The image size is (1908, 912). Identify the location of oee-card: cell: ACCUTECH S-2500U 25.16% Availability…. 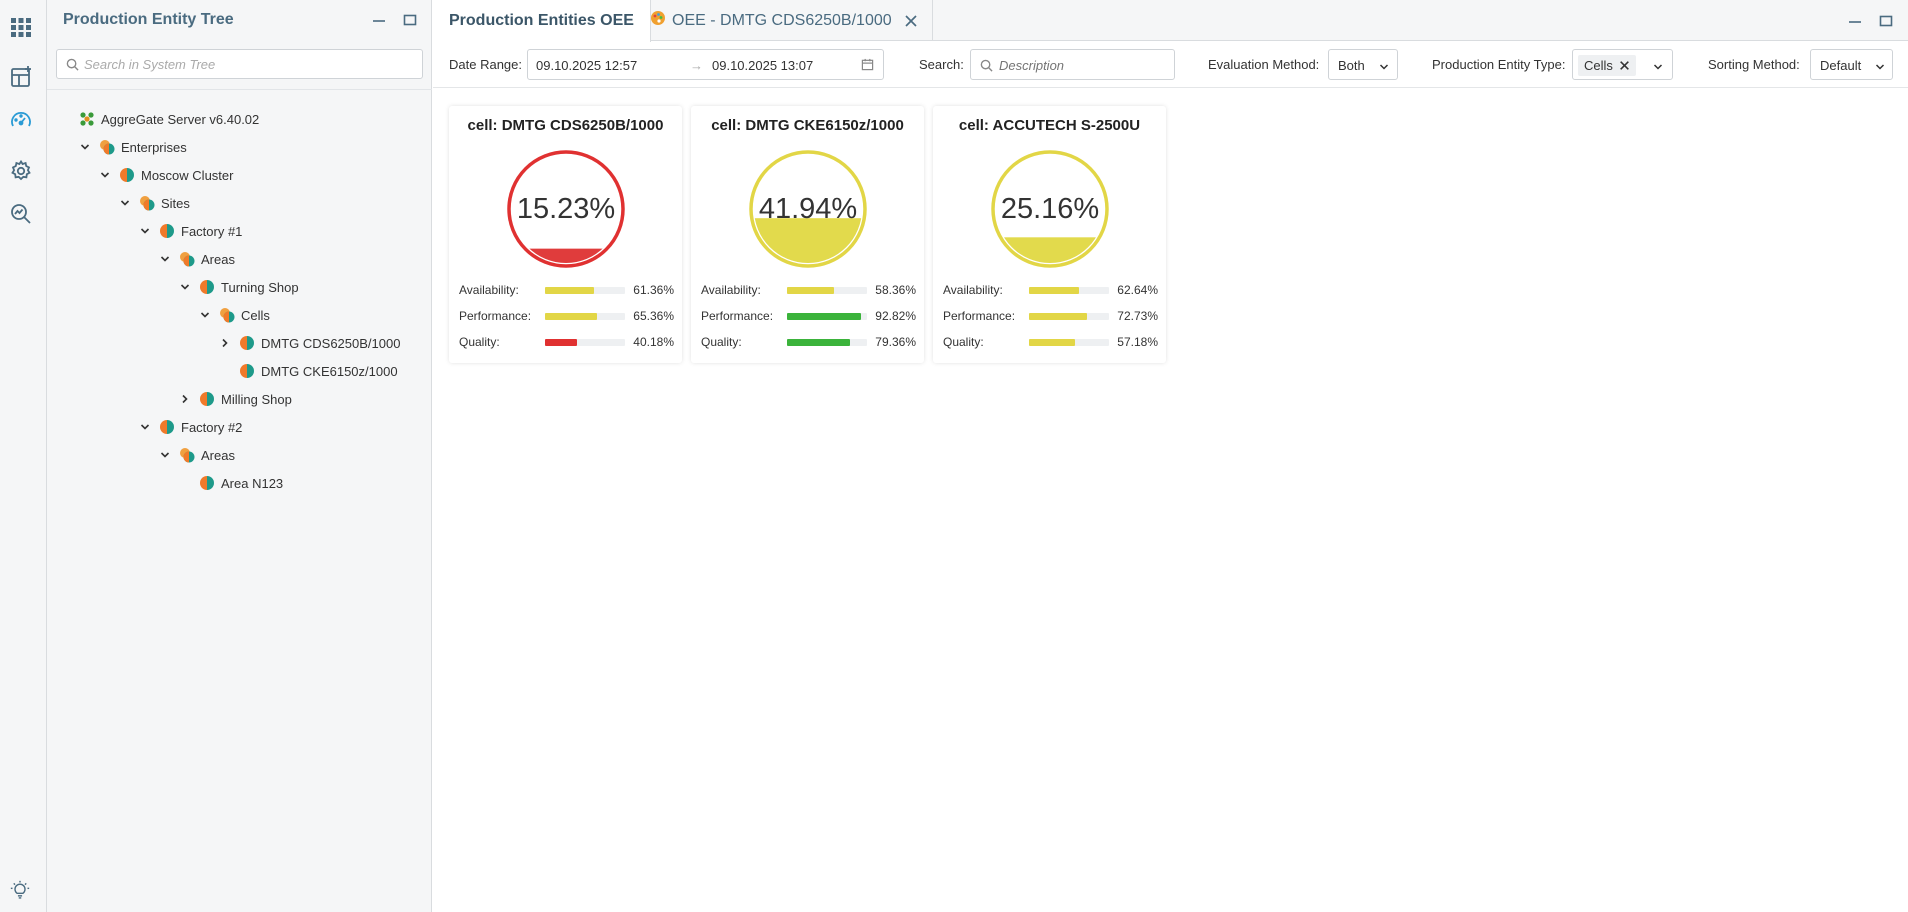
(1049, 234).